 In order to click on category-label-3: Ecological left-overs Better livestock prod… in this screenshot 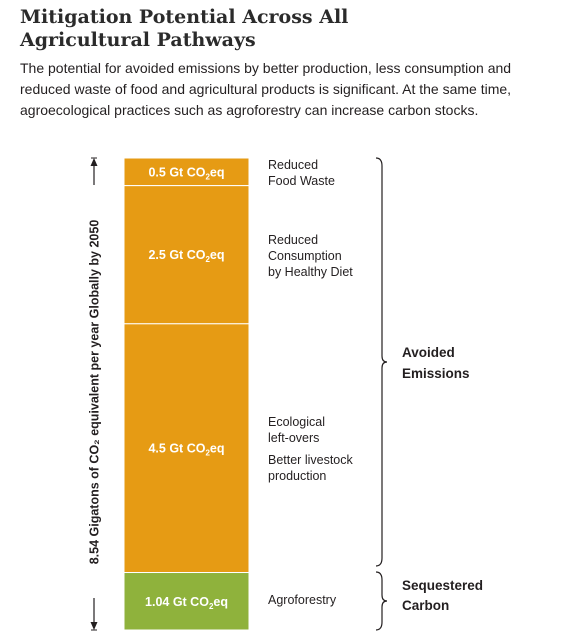, I will do `click(311, 449)`.